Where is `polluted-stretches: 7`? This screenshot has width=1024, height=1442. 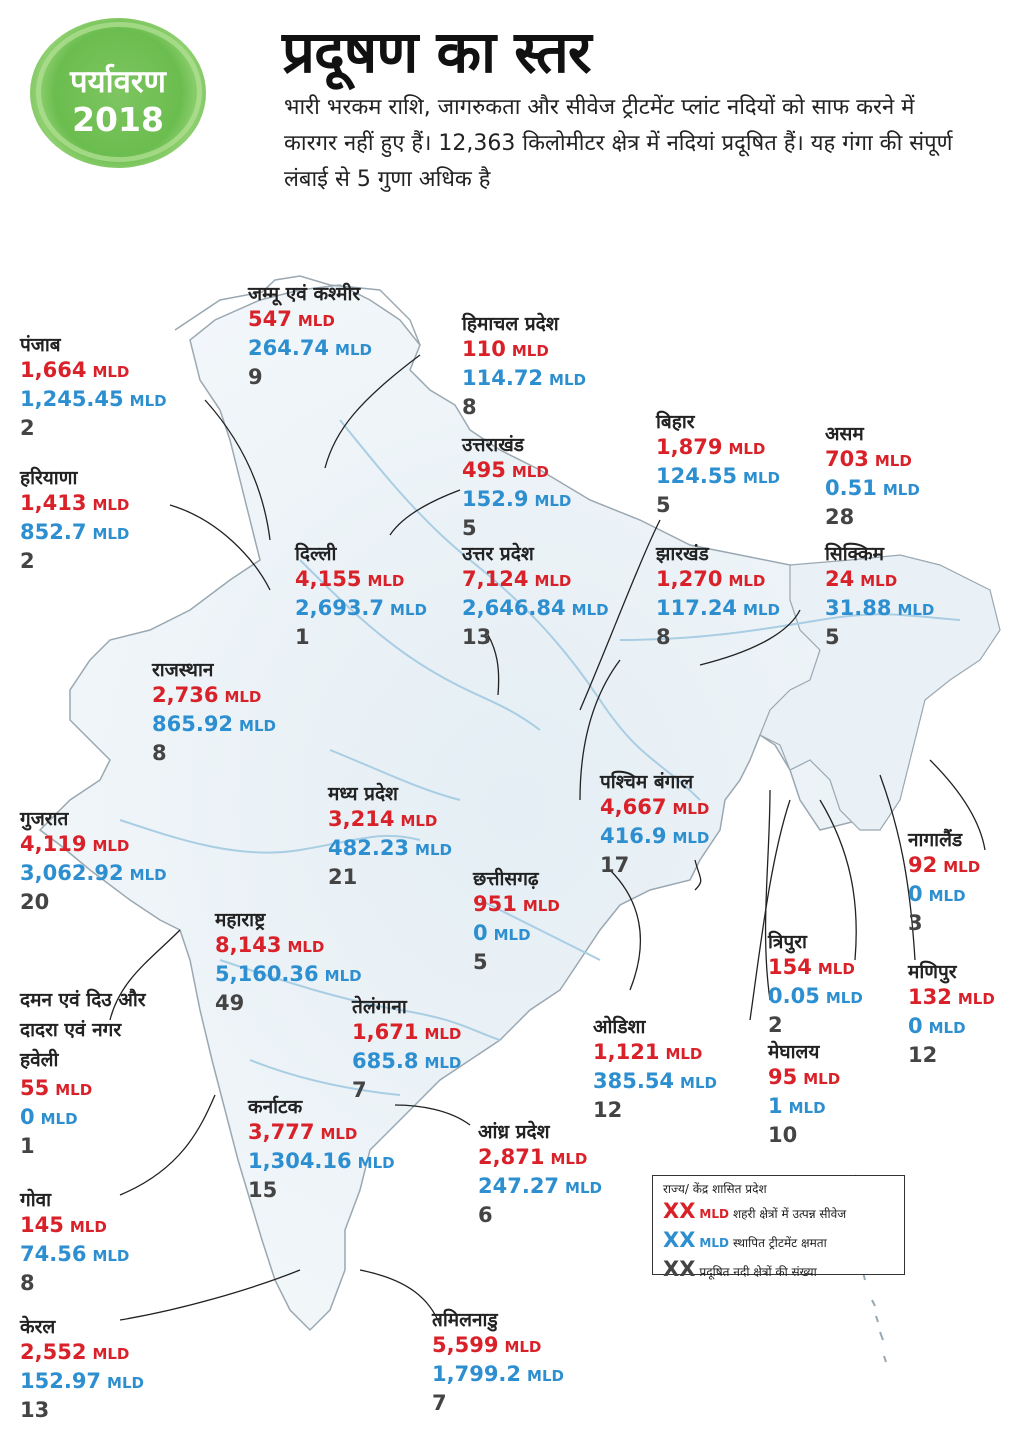 polluted-stretches: 7 is located at coordinates (406, 1090).